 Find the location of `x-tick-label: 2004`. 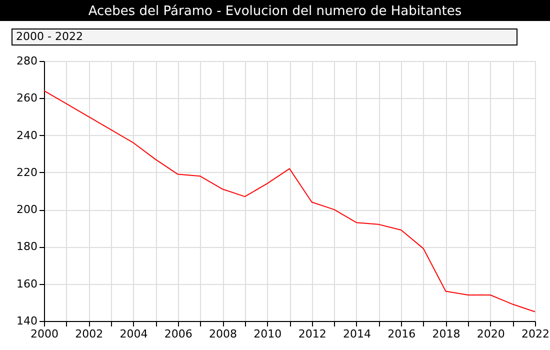

x-tick-label: 2004 is located at coordinates (134, 334).